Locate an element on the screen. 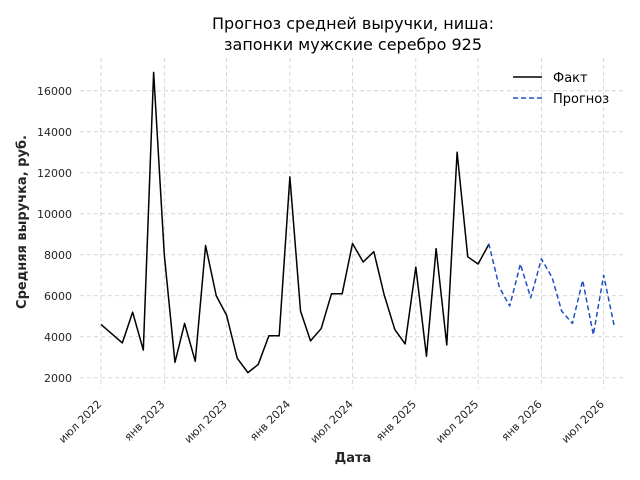 The width and height of the screenshot is (640, 480). y-tick-label: 16000 is located at coordinates (54, 91).